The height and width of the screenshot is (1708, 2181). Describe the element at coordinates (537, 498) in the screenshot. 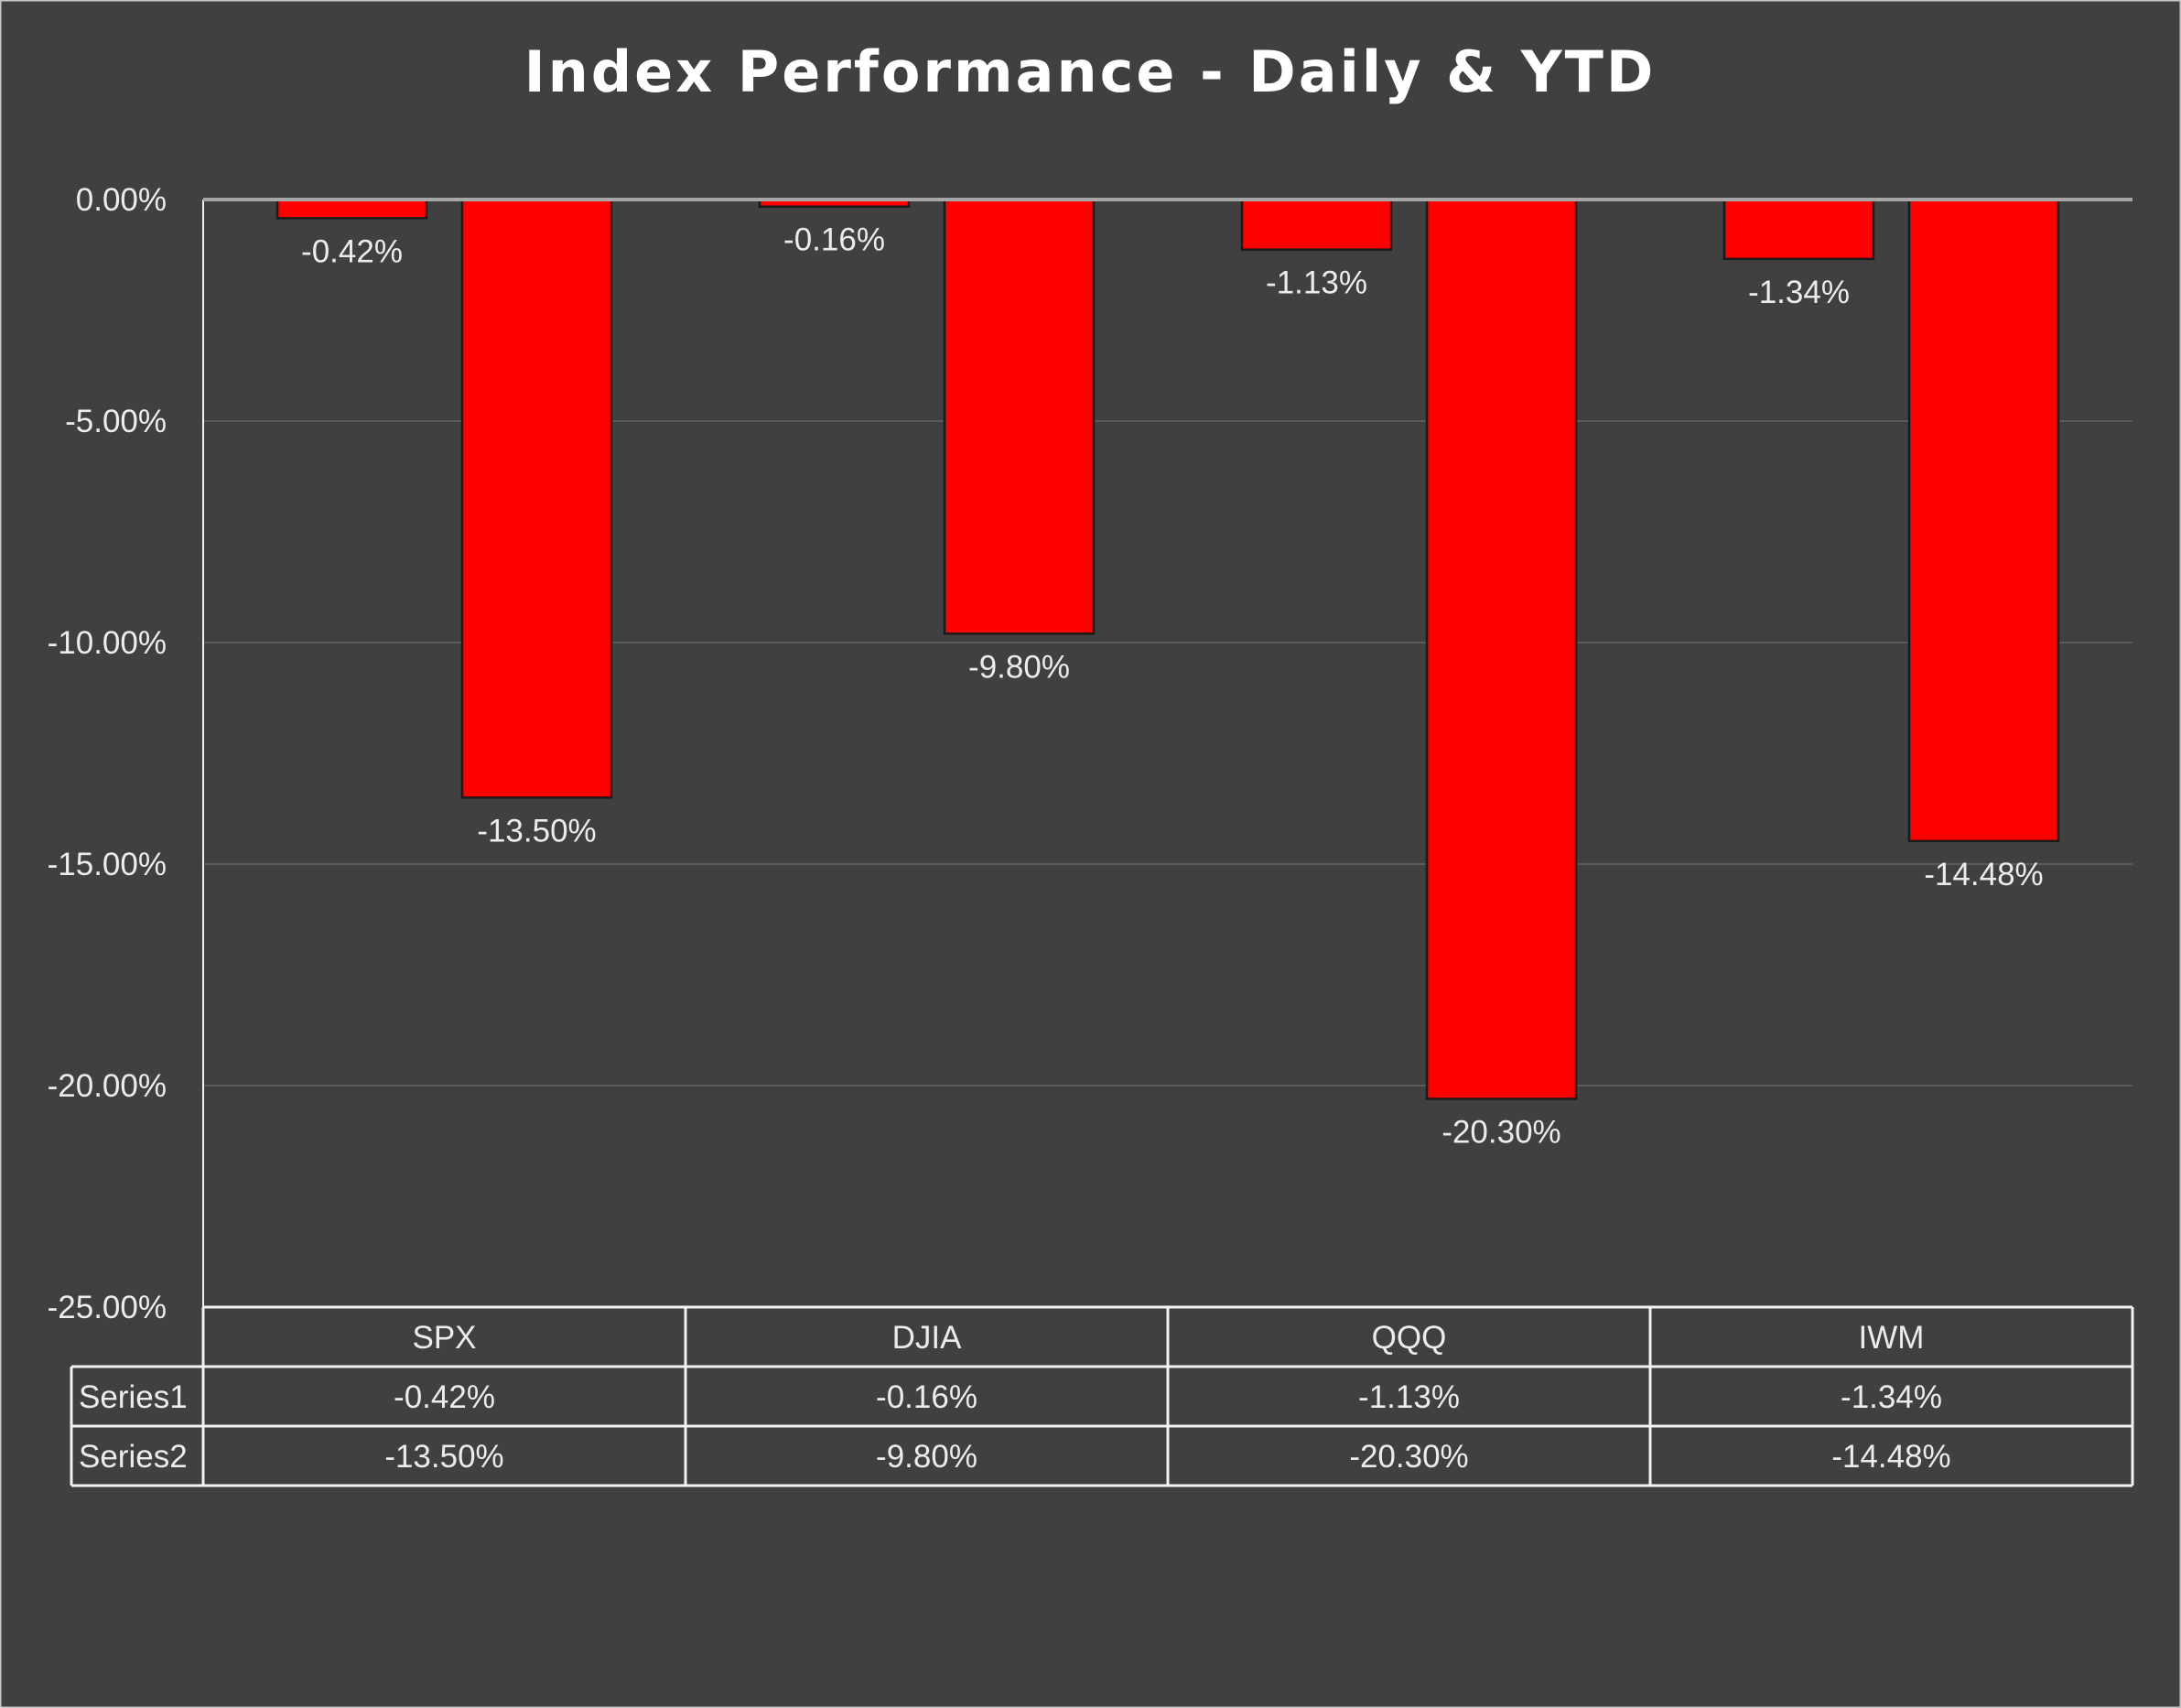

I see `bar-series2-spx` at that location.